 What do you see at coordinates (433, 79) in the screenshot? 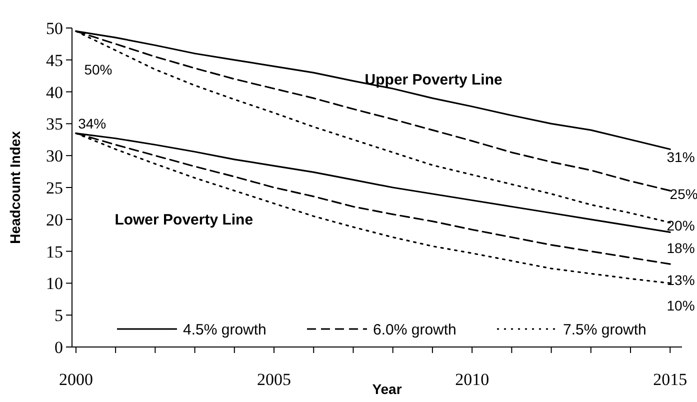
I see `annotation: Upper Poverty Line` at bounding box center [433, 79].